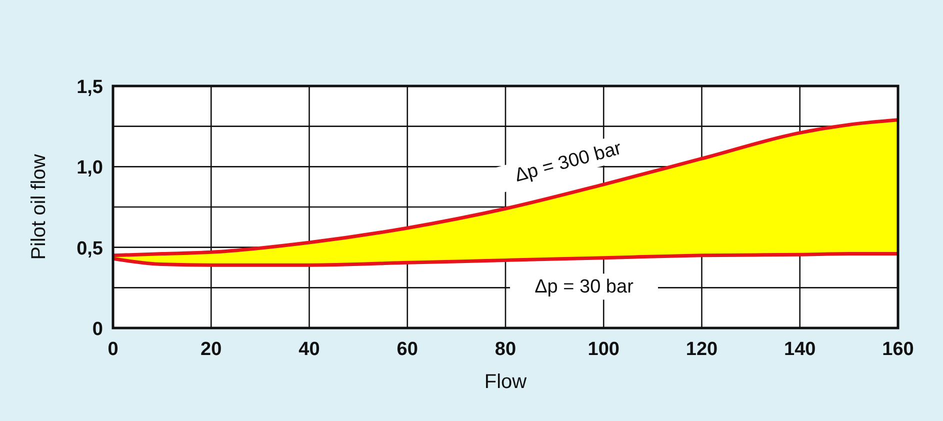  I want to click on x-tick-label: 40, so click(309, 349).